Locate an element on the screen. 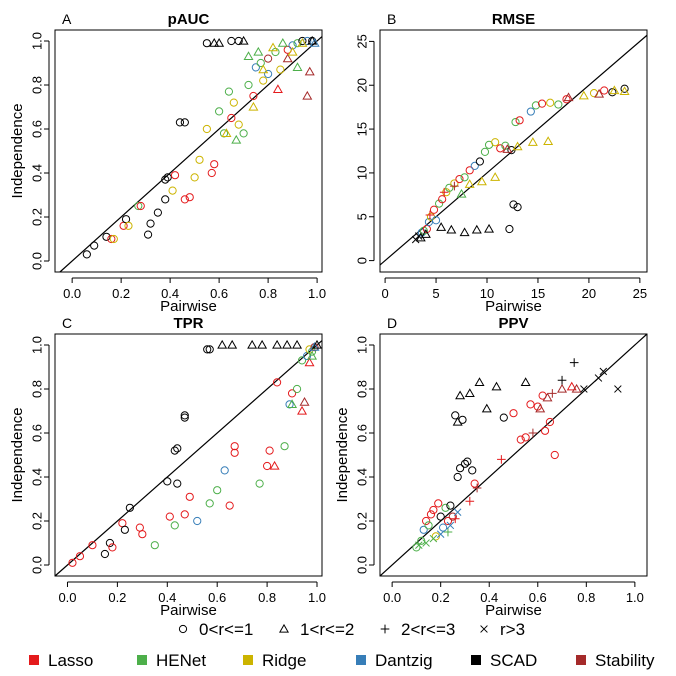  x-tick-label: 0.0 is located at coordinates (72, 293).